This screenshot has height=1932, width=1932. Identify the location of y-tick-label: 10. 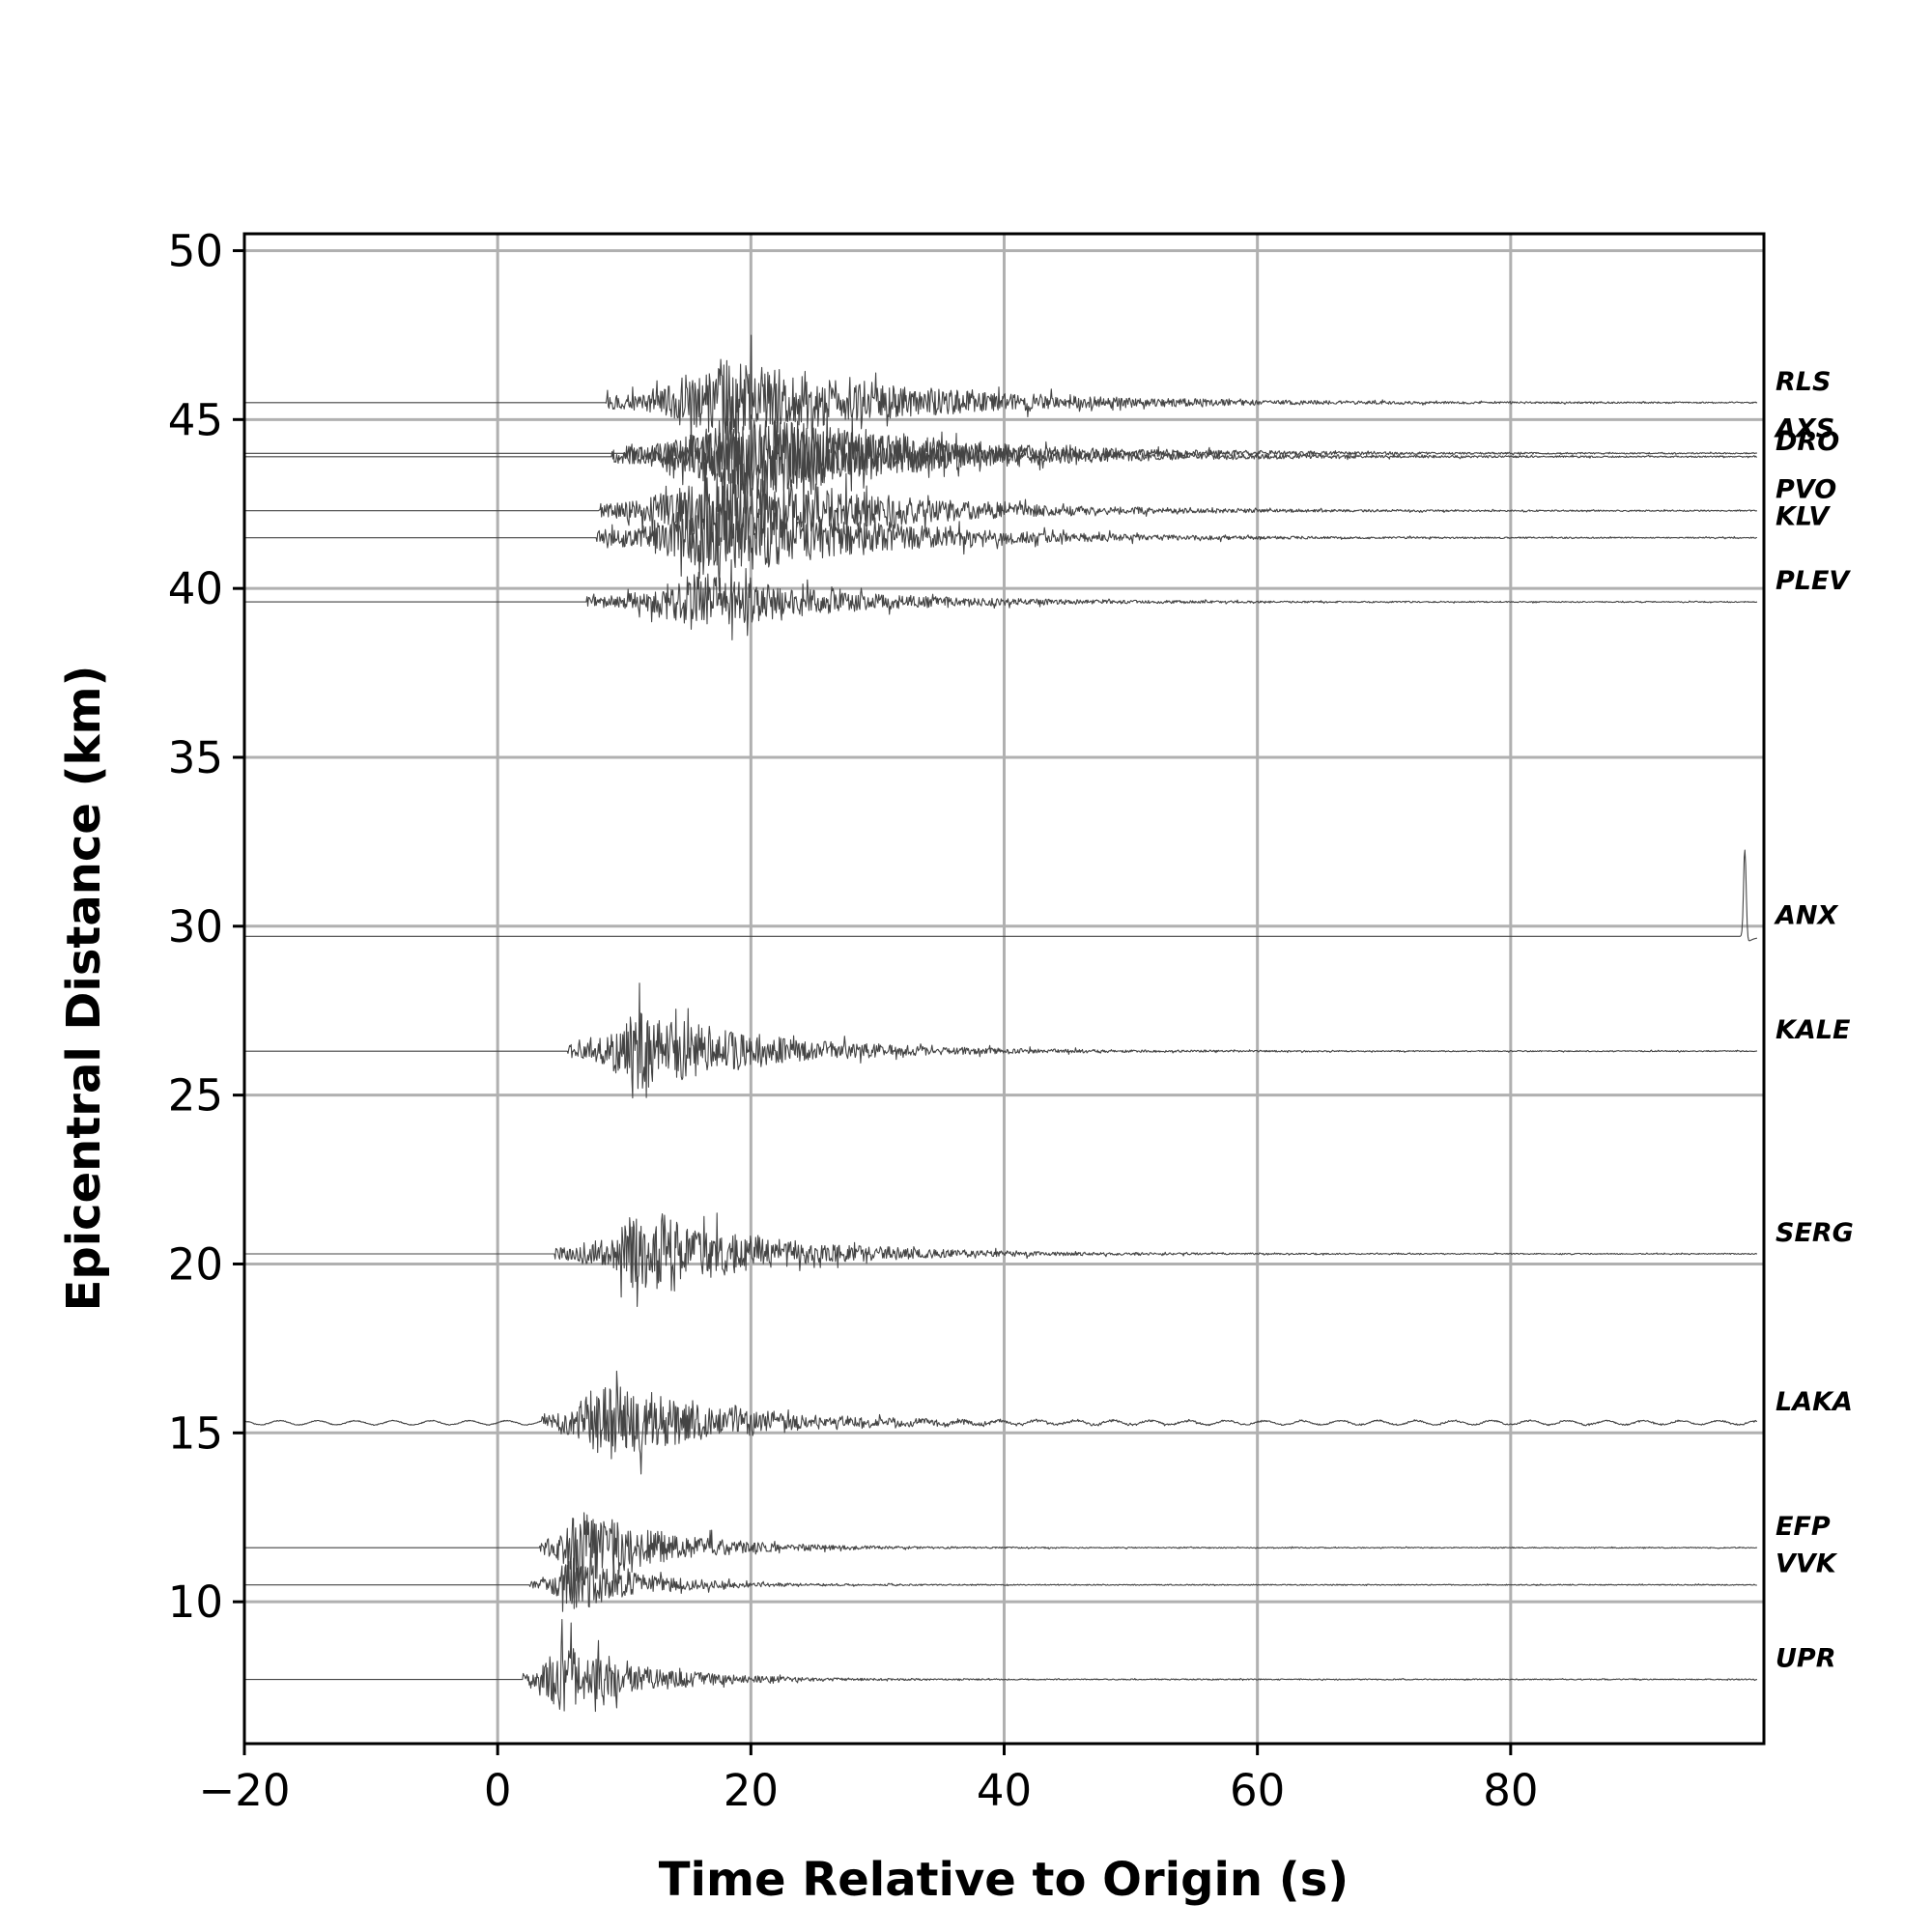
(195, 1602).